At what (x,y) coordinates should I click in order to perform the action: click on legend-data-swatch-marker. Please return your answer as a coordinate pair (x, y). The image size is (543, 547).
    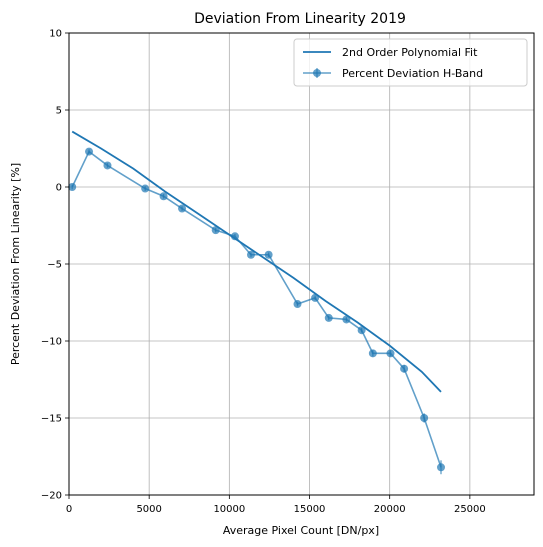
    Looking at the image, I should click on (317, 73).